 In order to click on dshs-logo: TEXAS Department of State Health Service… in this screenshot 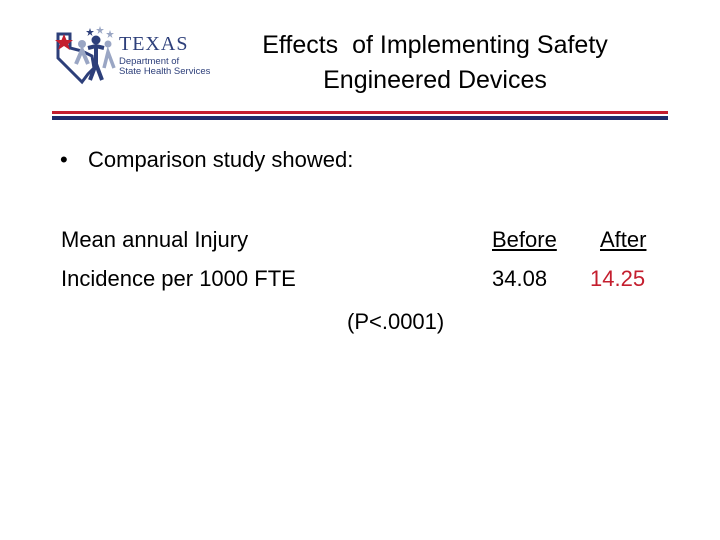, I will do `click(132, 55)`.